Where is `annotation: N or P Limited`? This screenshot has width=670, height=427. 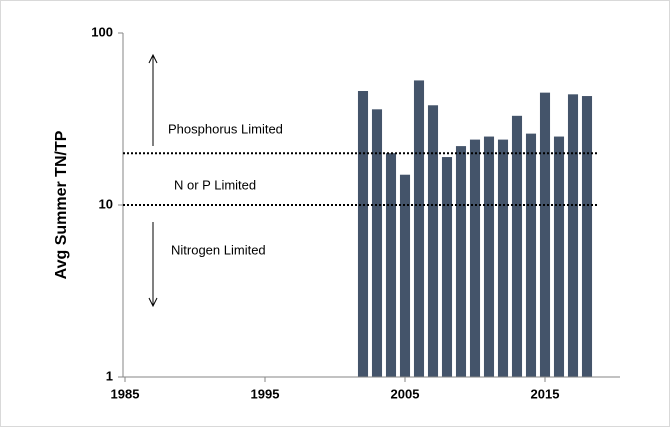
annotation: N or P Limited is located at coordinates (215, 184).